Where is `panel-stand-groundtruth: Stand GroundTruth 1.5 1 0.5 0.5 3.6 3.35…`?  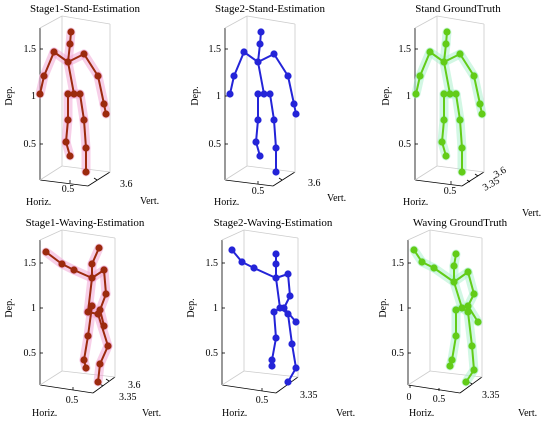
panel-stand-groundtruth: Stand GroundTruth 1.5 1 0.5 0.5 3.6 3.35… is located at coordinates (461, 111).